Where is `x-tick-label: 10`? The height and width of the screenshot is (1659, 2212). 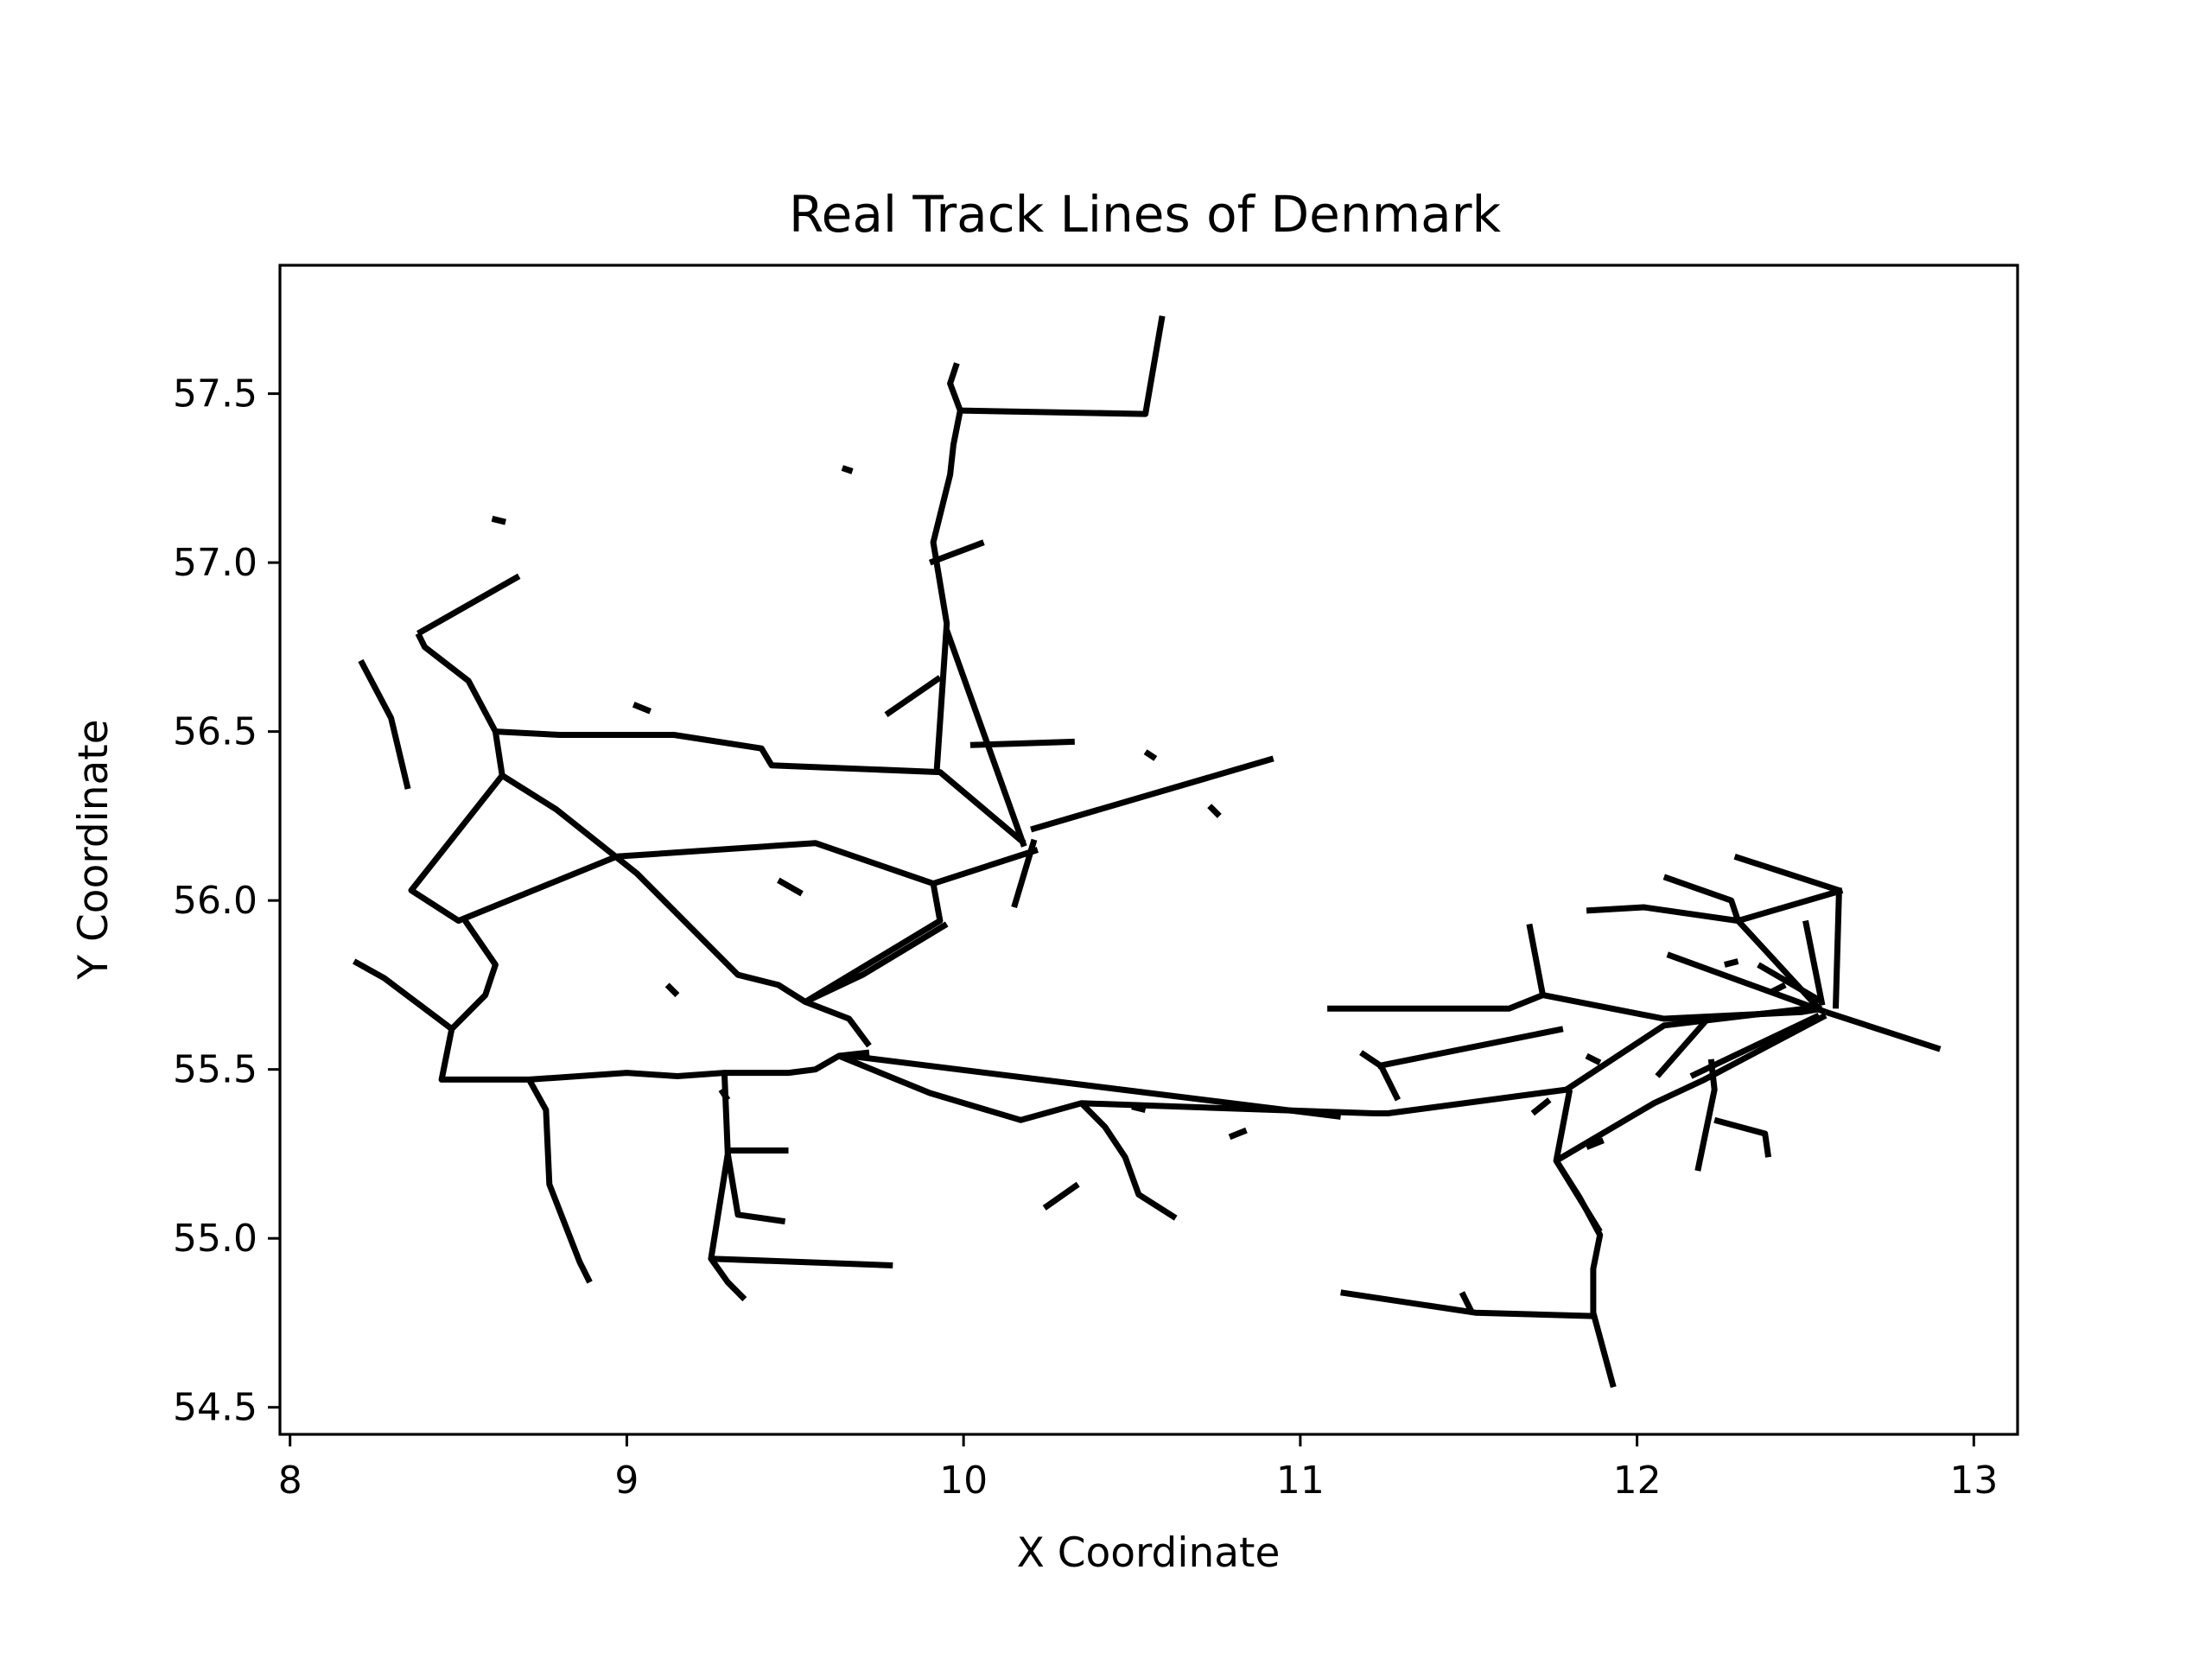
x-tick-label: 10 is located at coordinates (963, 1481).